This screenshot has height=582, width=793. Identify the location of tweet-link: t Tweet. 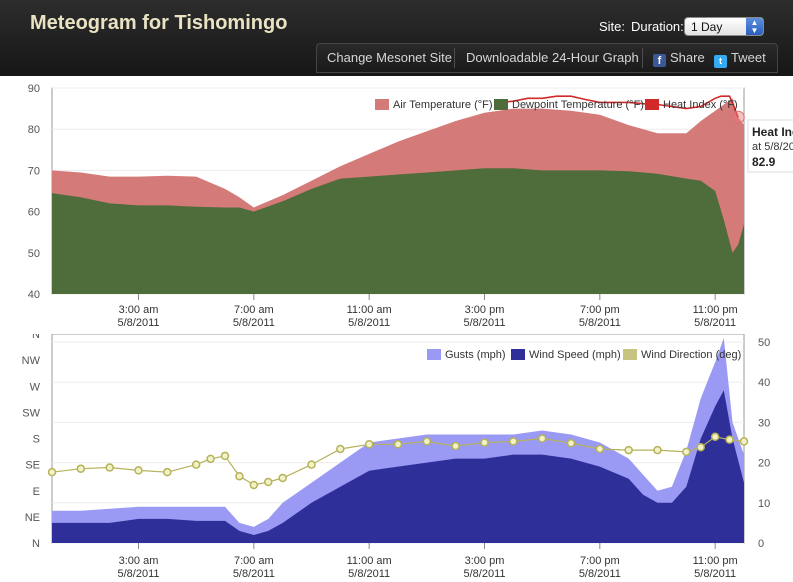
(740, 58).